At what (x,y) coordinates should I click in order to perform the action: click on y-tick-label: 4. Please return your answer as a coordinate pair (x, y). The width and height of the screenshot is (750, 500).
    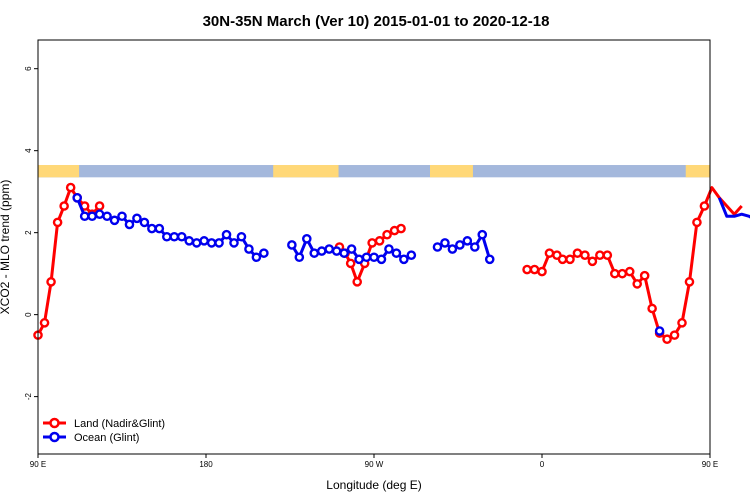
    Looking at the image, I should click on (28, 150).